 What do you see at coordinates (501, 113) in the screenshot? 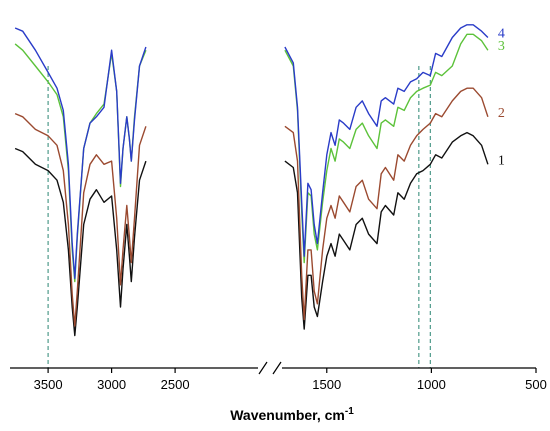
I see `series-2-label: 2` at bounding box center [501, 113].